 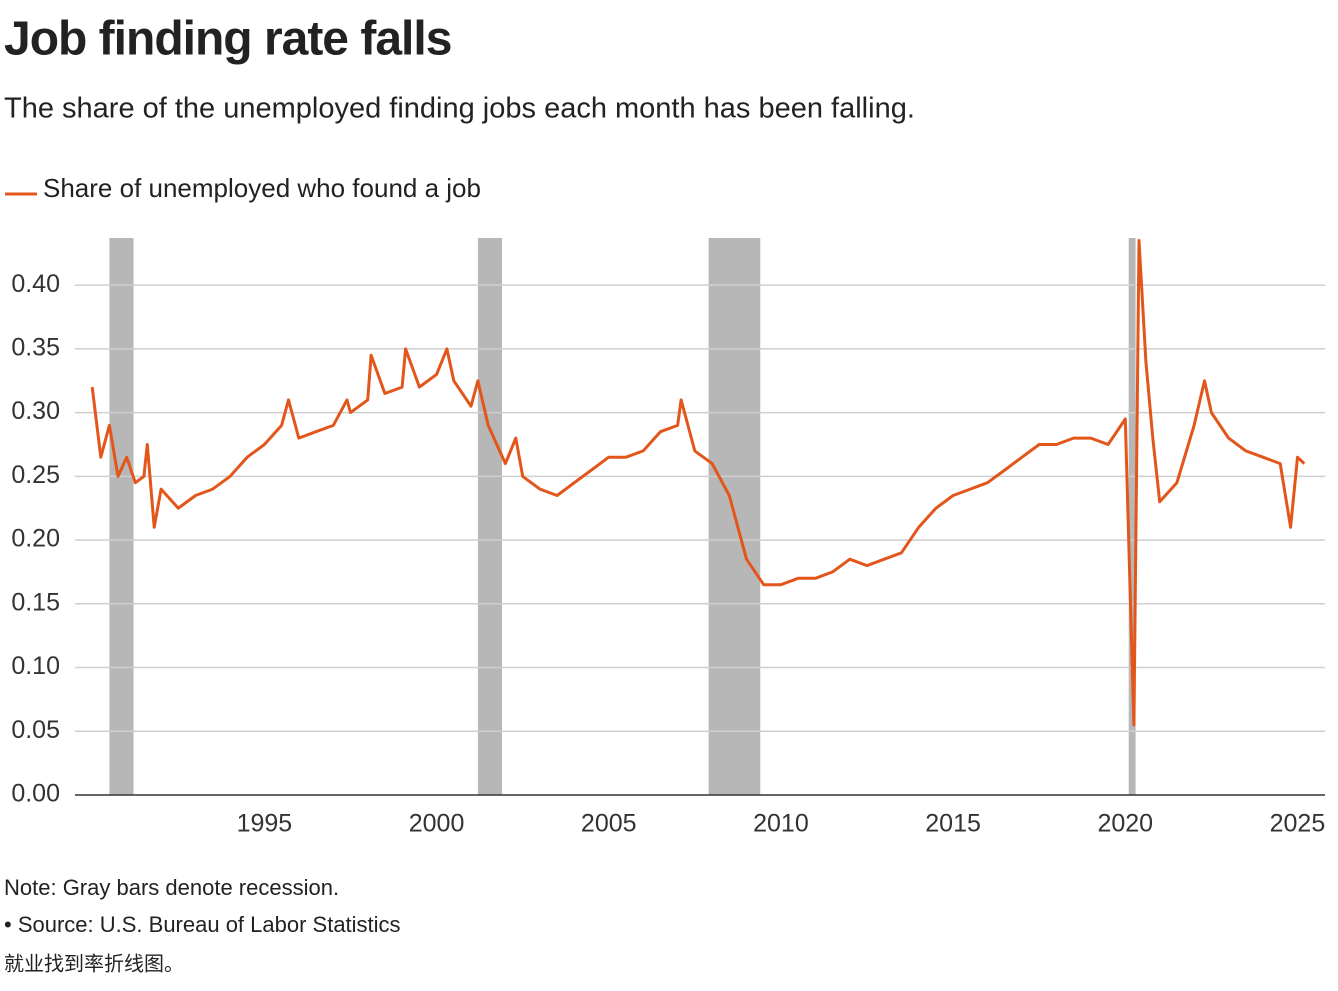 What do you see at coordinates (35, 730) in the screenshot?
I see `y-tick-label: 0.05` at bounding box center [35, 730].